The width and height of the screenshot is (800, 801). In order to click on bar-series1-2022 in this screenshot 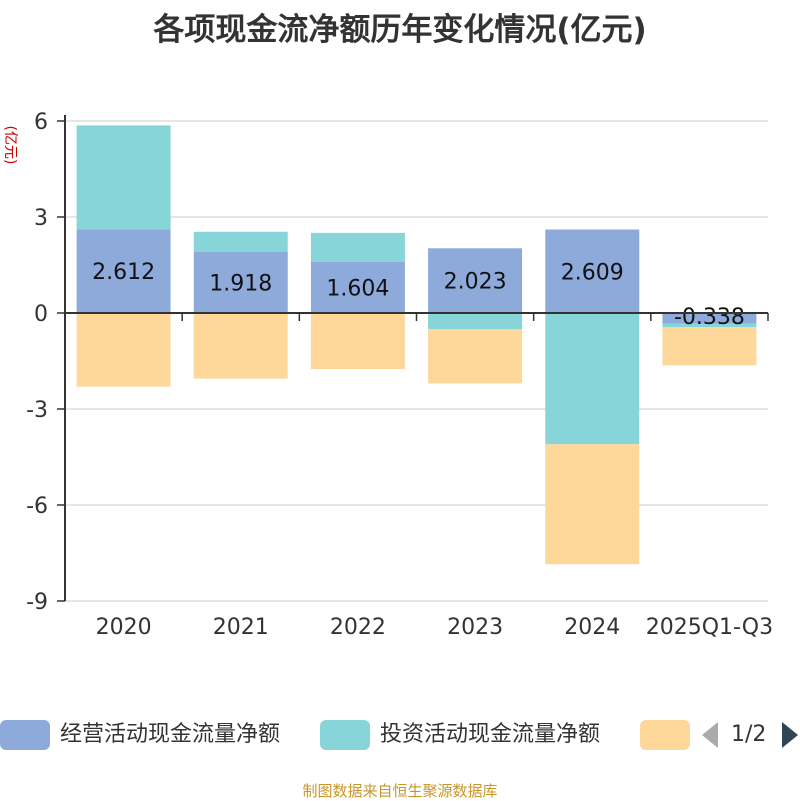, I will do `click(357, 247)`.